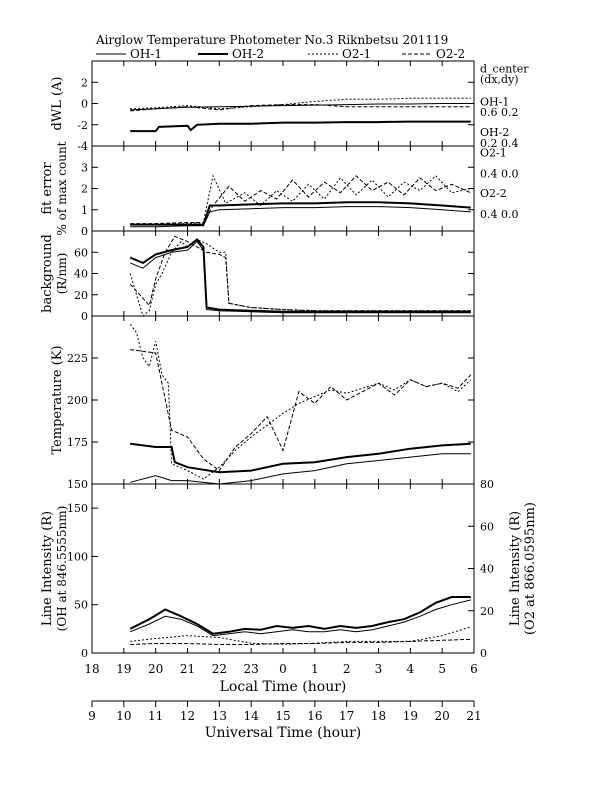 This screenshot has height=792, width=612. I want to click on y-tick-label: 50, so click(81, 605).